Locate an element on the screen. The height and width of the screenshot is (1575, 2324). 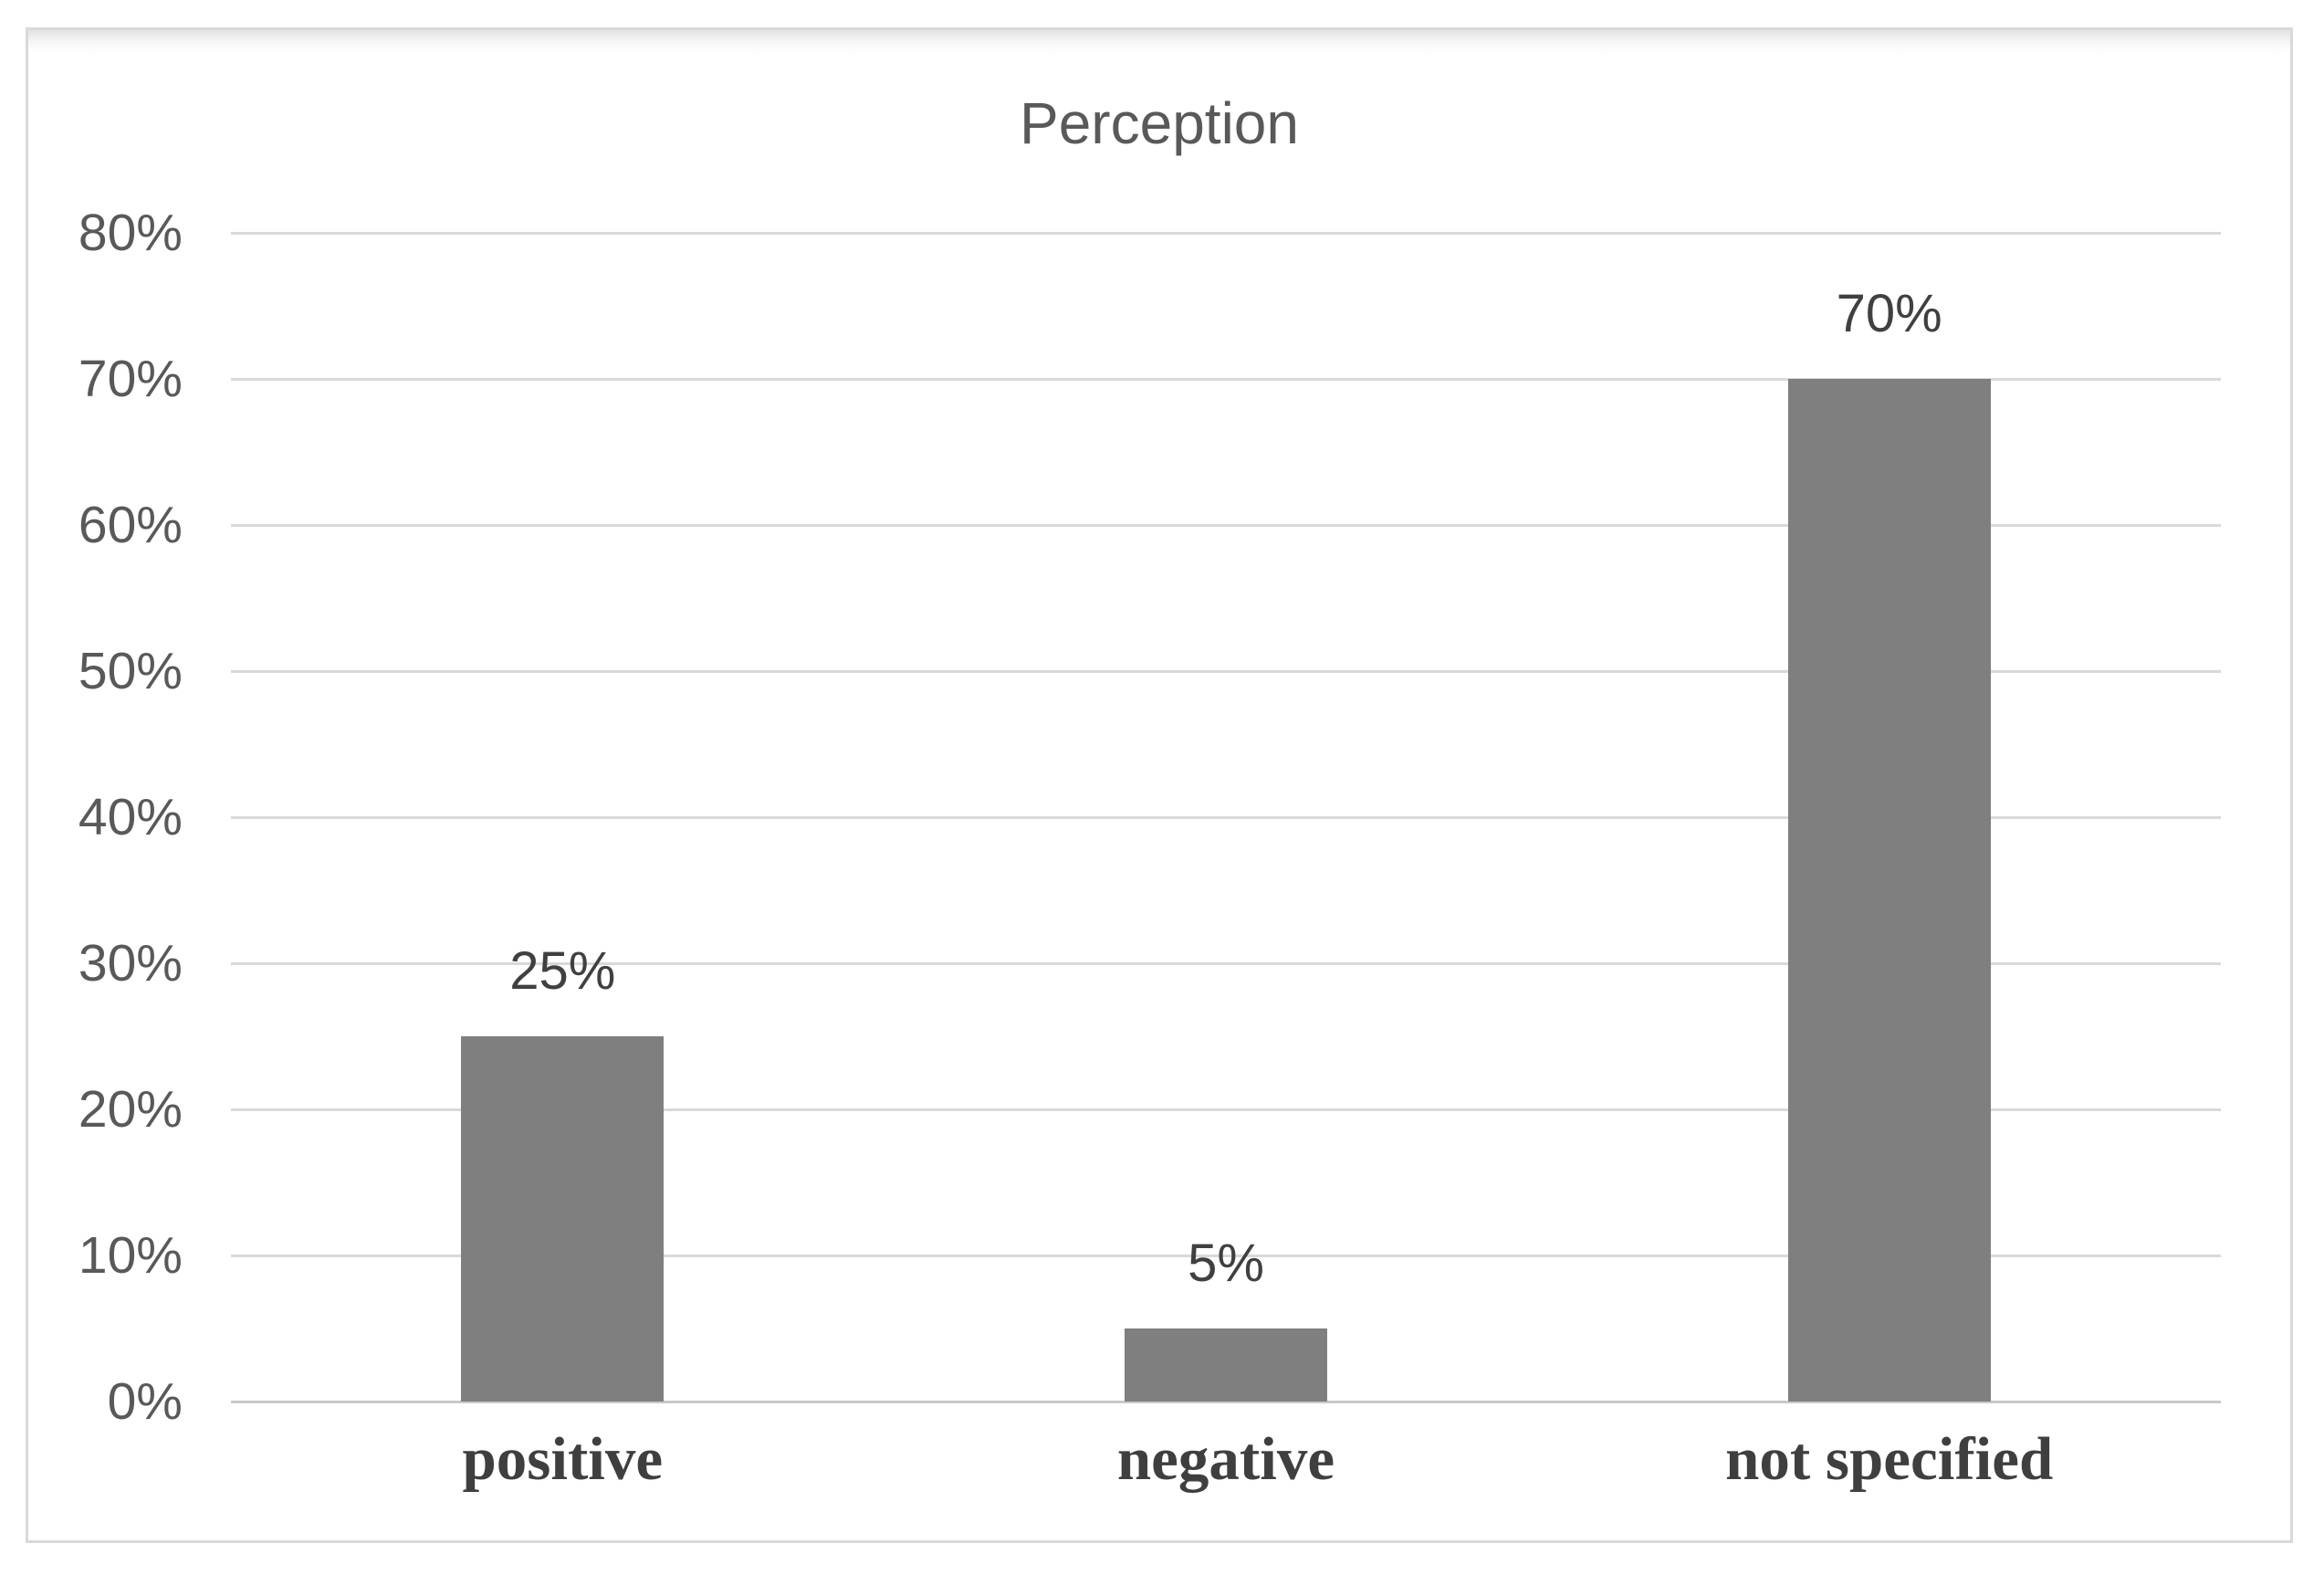
bar-value-label: 25% is located at coordinates (563, 971).